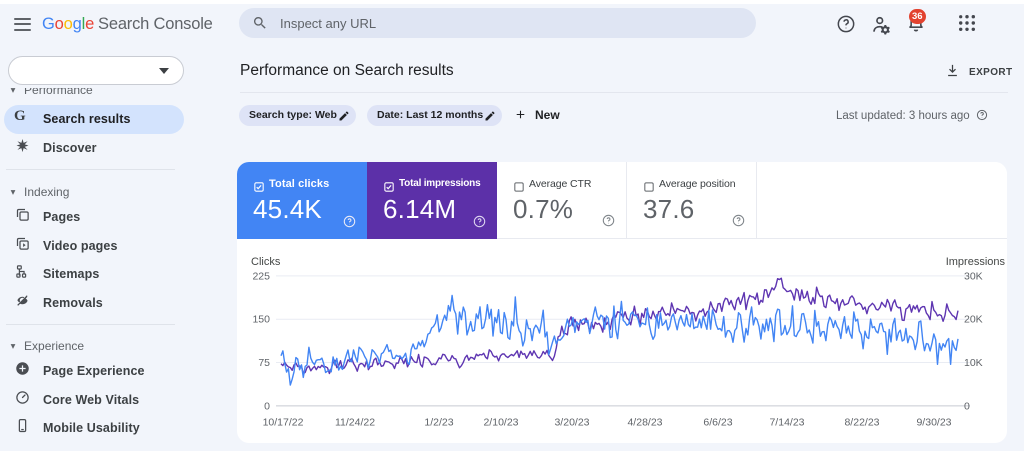 This screenshot has height=451, width=1024. I want to click on svg-text: 10K, so click(973, 363).